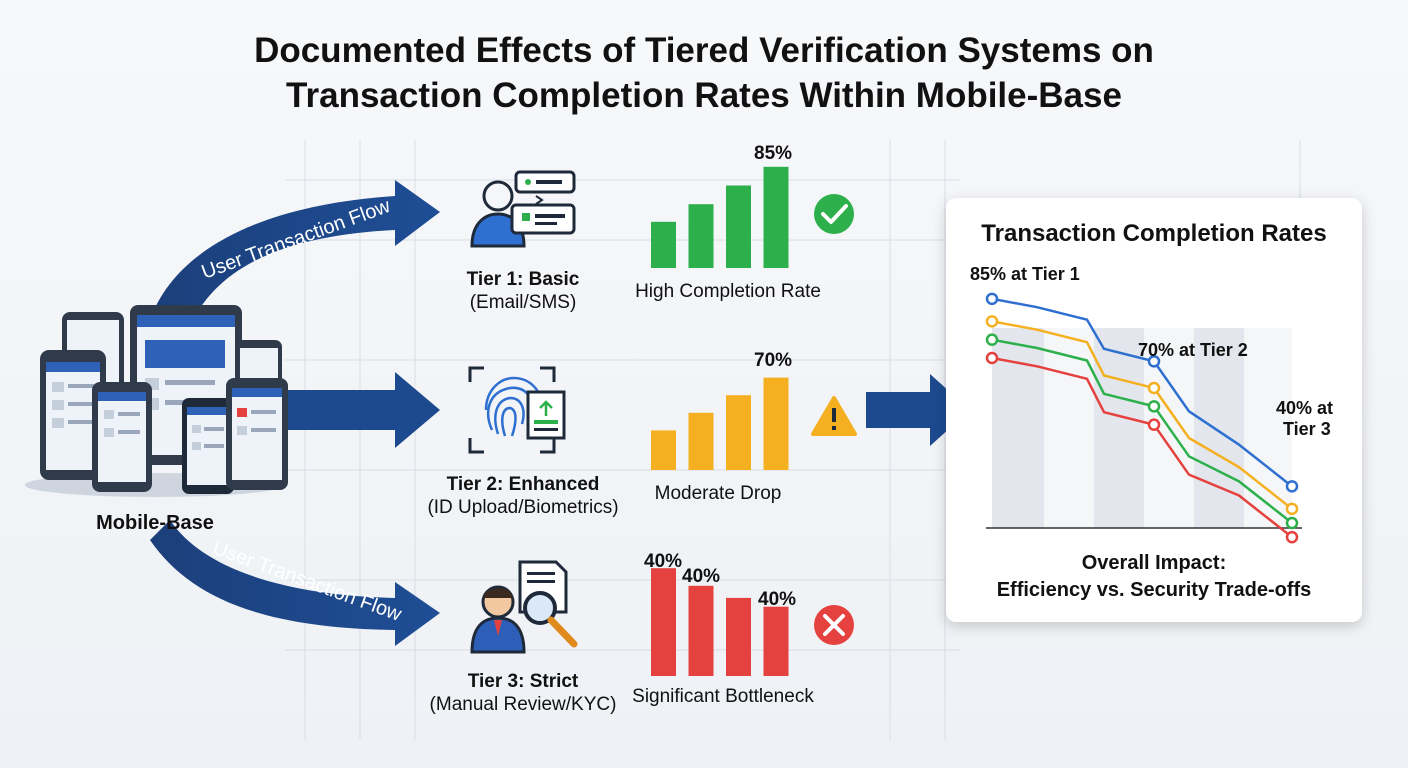 Image resolution: width=1408 pixels, height=768 pixels. What do you see at coordinates (728, 291) in the screenshot?
I see `tier1-caption: High Completion Rate` at bounding box center [728, 291].